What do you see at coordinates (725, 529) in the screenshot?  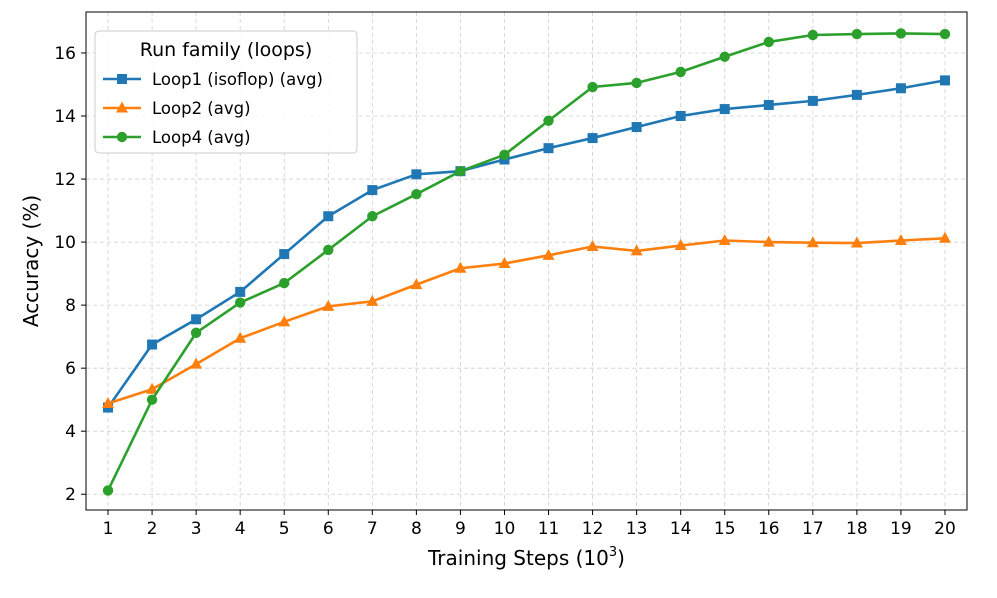 I see `x-tick-label: 15` at bounding box center [725, 529].